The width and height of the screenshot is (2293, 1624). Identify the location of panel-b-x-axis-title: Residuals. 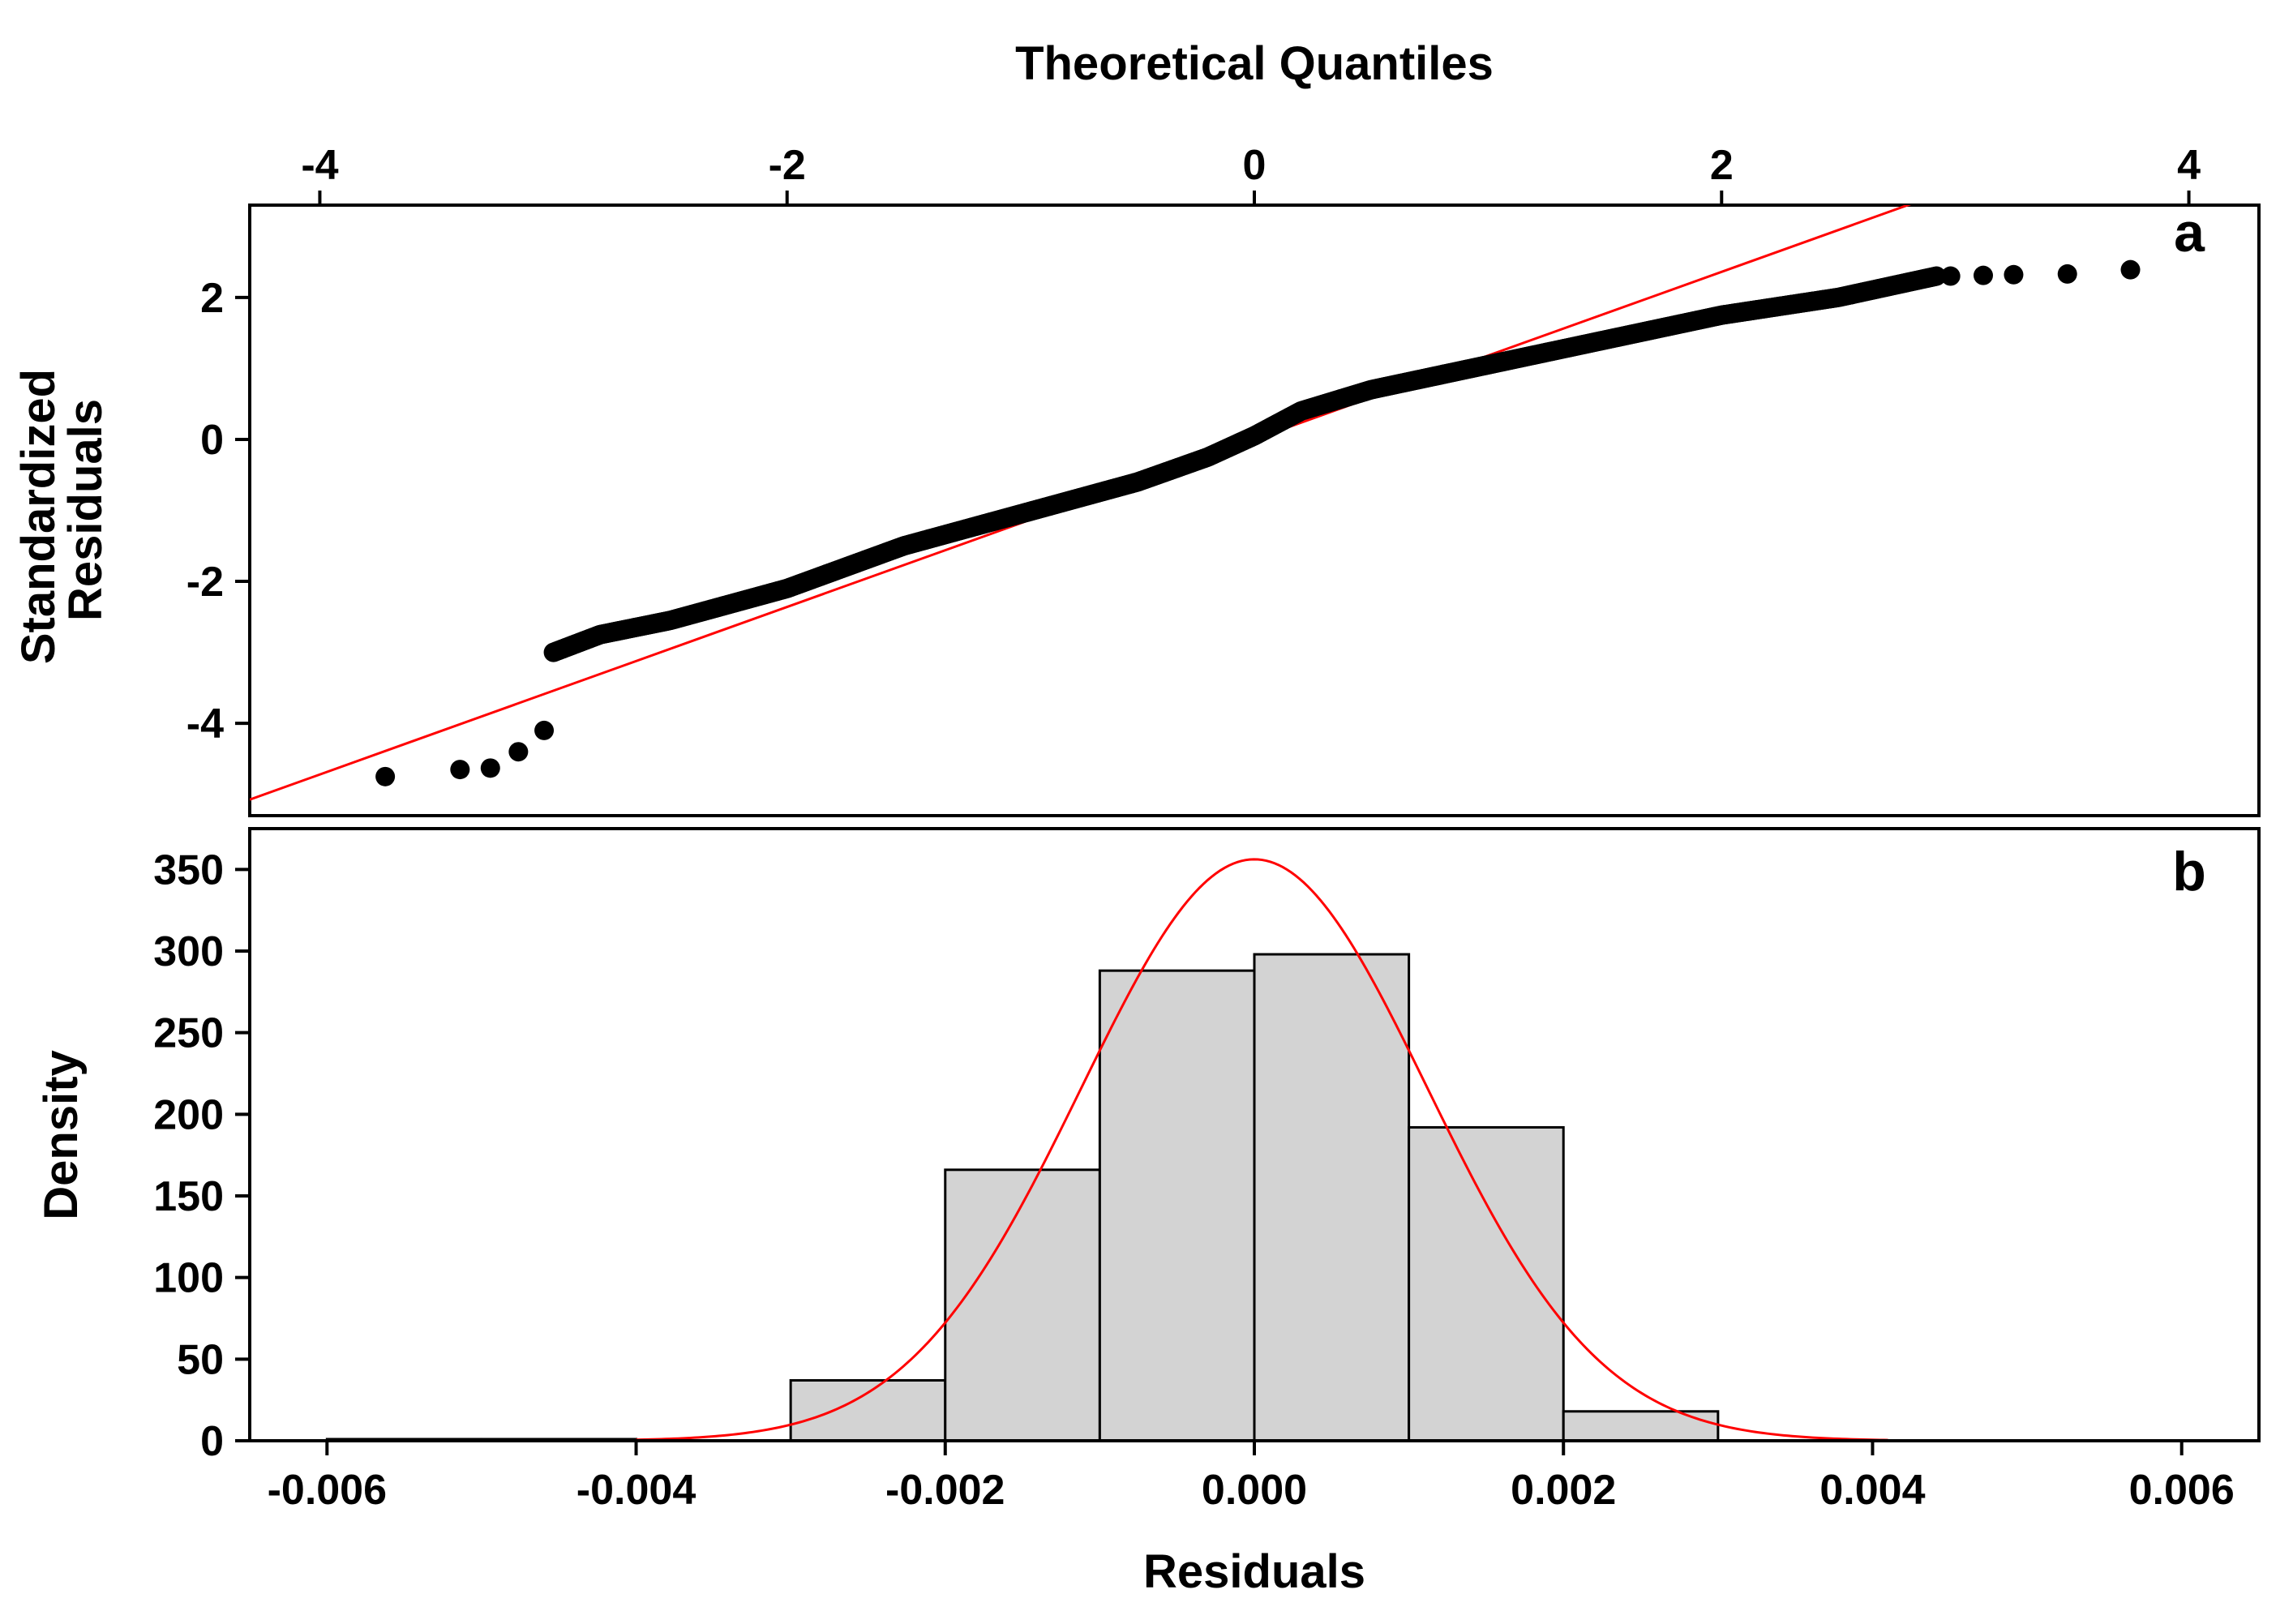
(1254, 1572).